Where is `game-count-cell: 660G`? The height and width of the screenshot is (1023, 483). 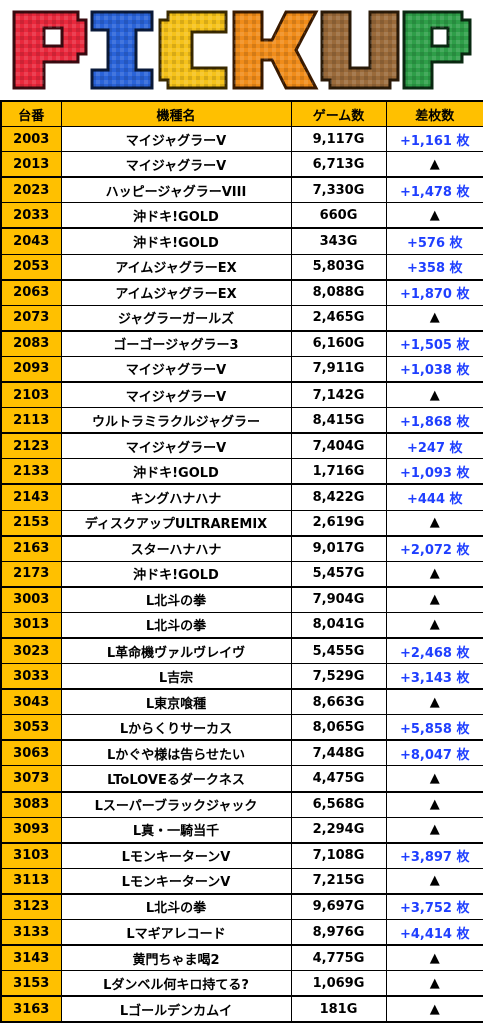 game-count-cell: 660G is located at coordinates (338, 215).